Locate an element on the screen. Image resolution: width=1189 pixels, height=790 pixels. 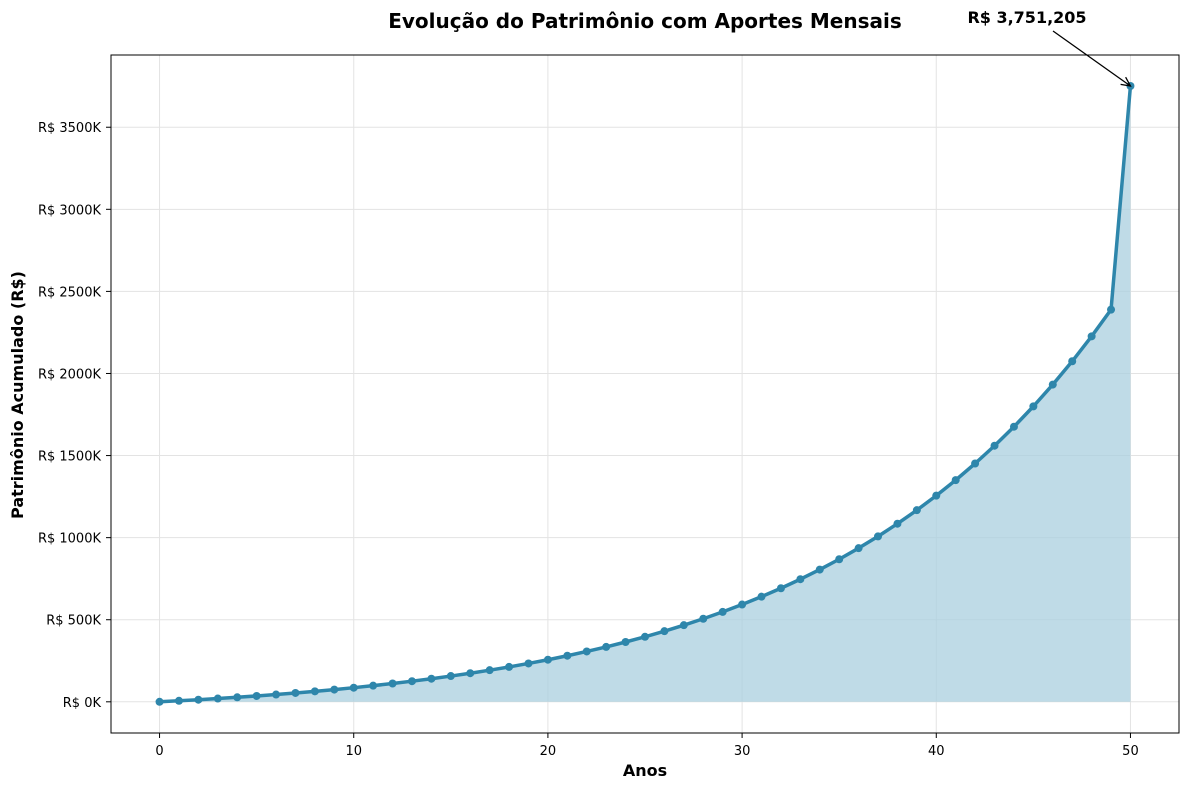
x-axis-label: Anos is located at coordinates (645, 770).